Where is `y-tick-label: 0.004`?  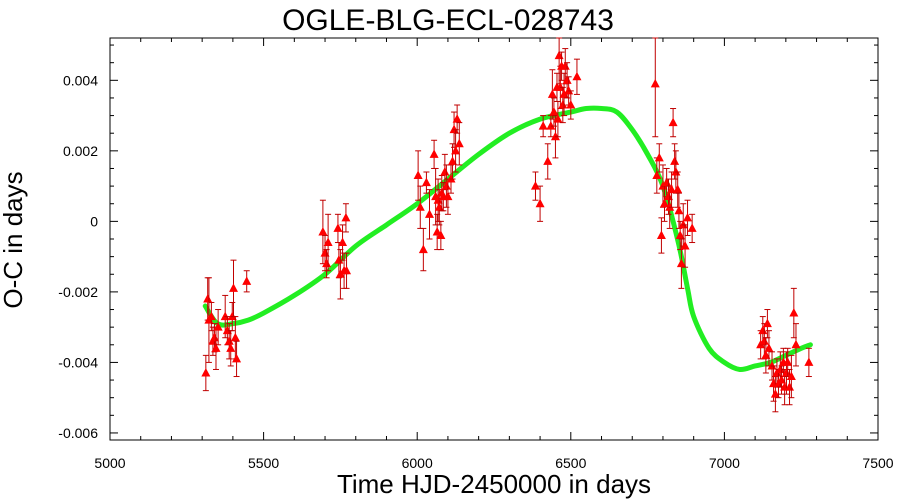
y-tick-label: 0.004 is located at coordinates (80, 80).